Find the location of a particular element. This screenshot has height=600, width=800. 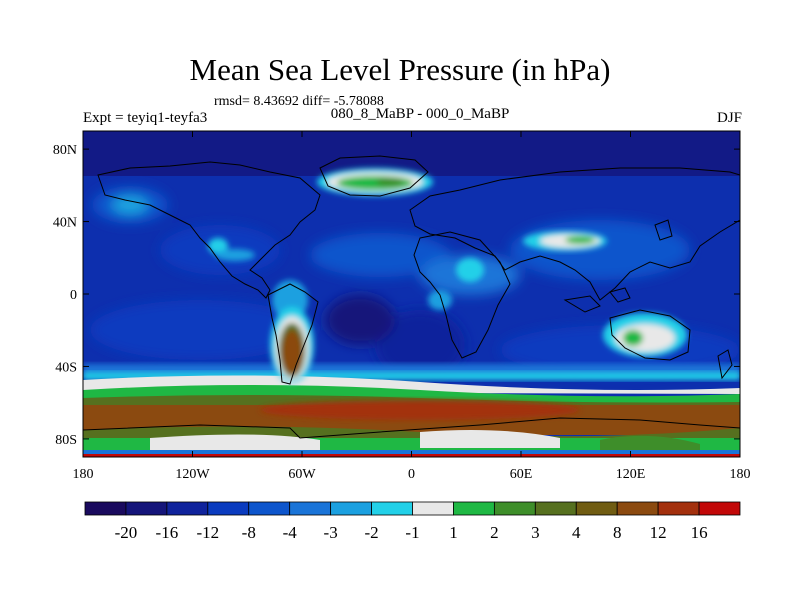

colorbar-label: -8 is located at coordinates (249, 532).